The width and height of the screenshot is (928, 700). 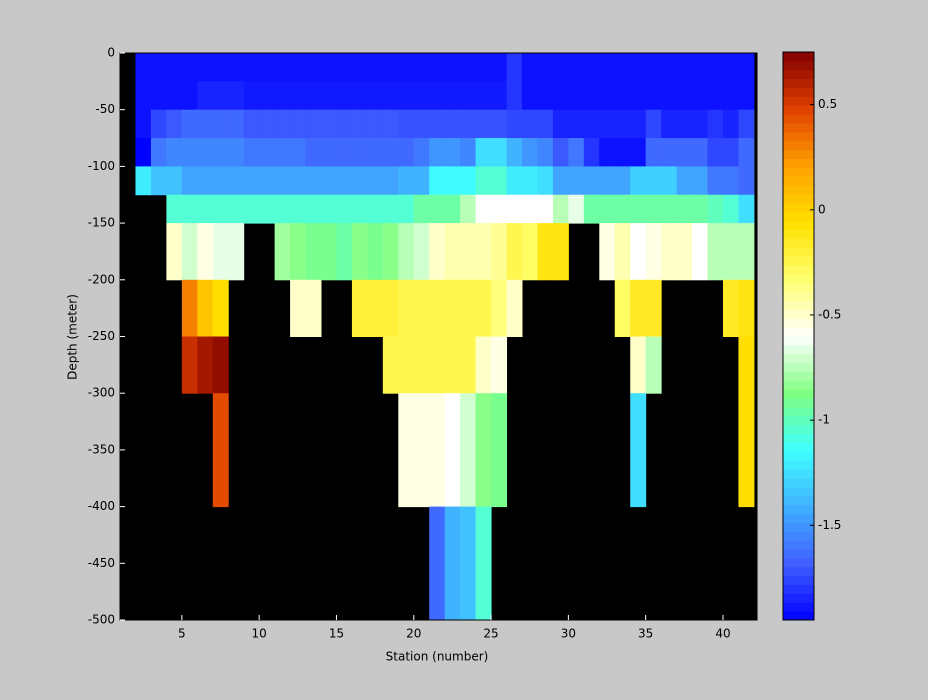 What do you see at coordinates (101, 279) in the screenshot?
I see `y-tick-label: -200` at bounding box center [101, 279].